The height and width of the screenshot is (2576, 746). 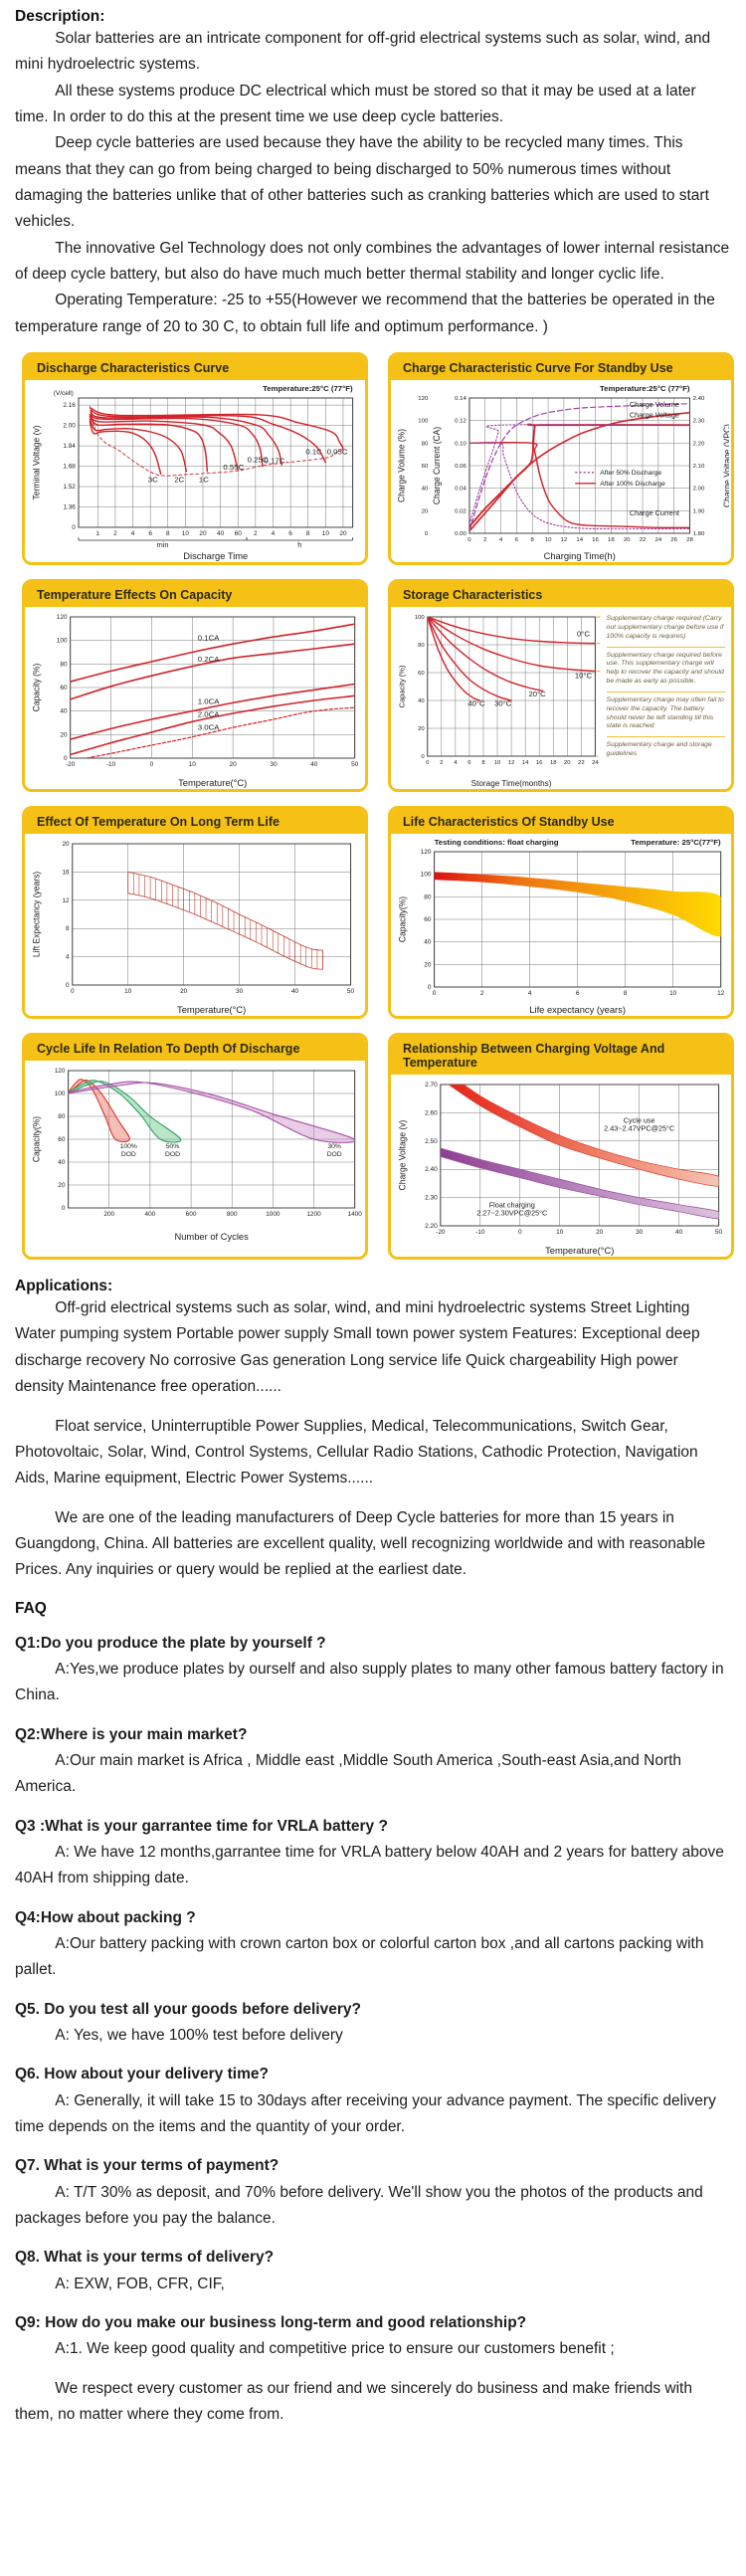 I want to click on svg-text: 24, so click(x=595, y=763).